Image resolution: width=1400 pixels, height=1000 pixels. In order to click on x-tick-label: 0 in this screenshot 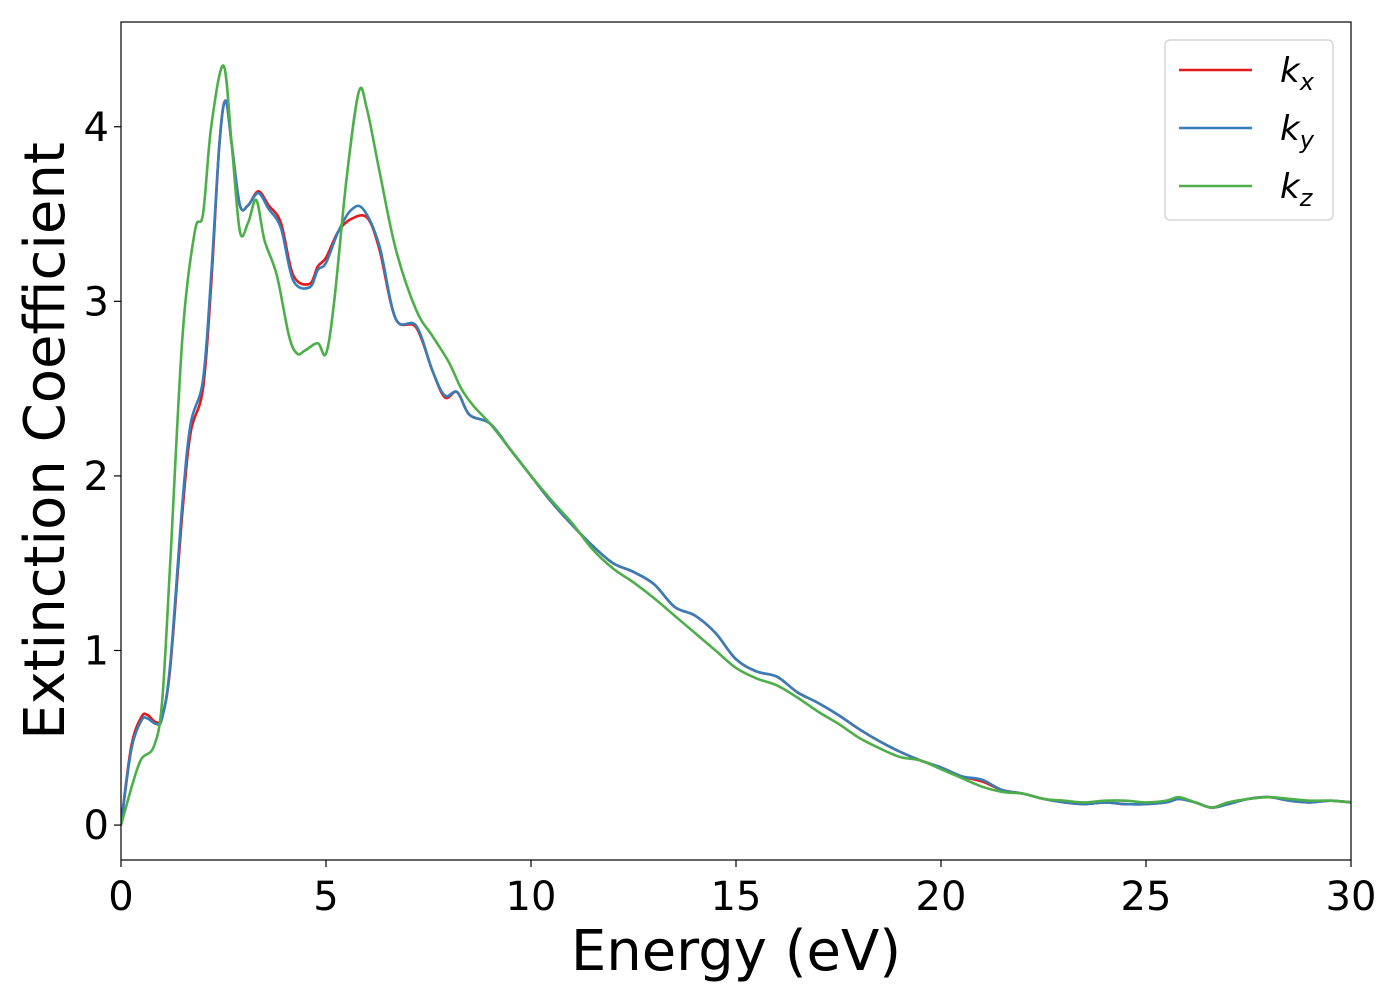, I will do `click(120, 897)`.